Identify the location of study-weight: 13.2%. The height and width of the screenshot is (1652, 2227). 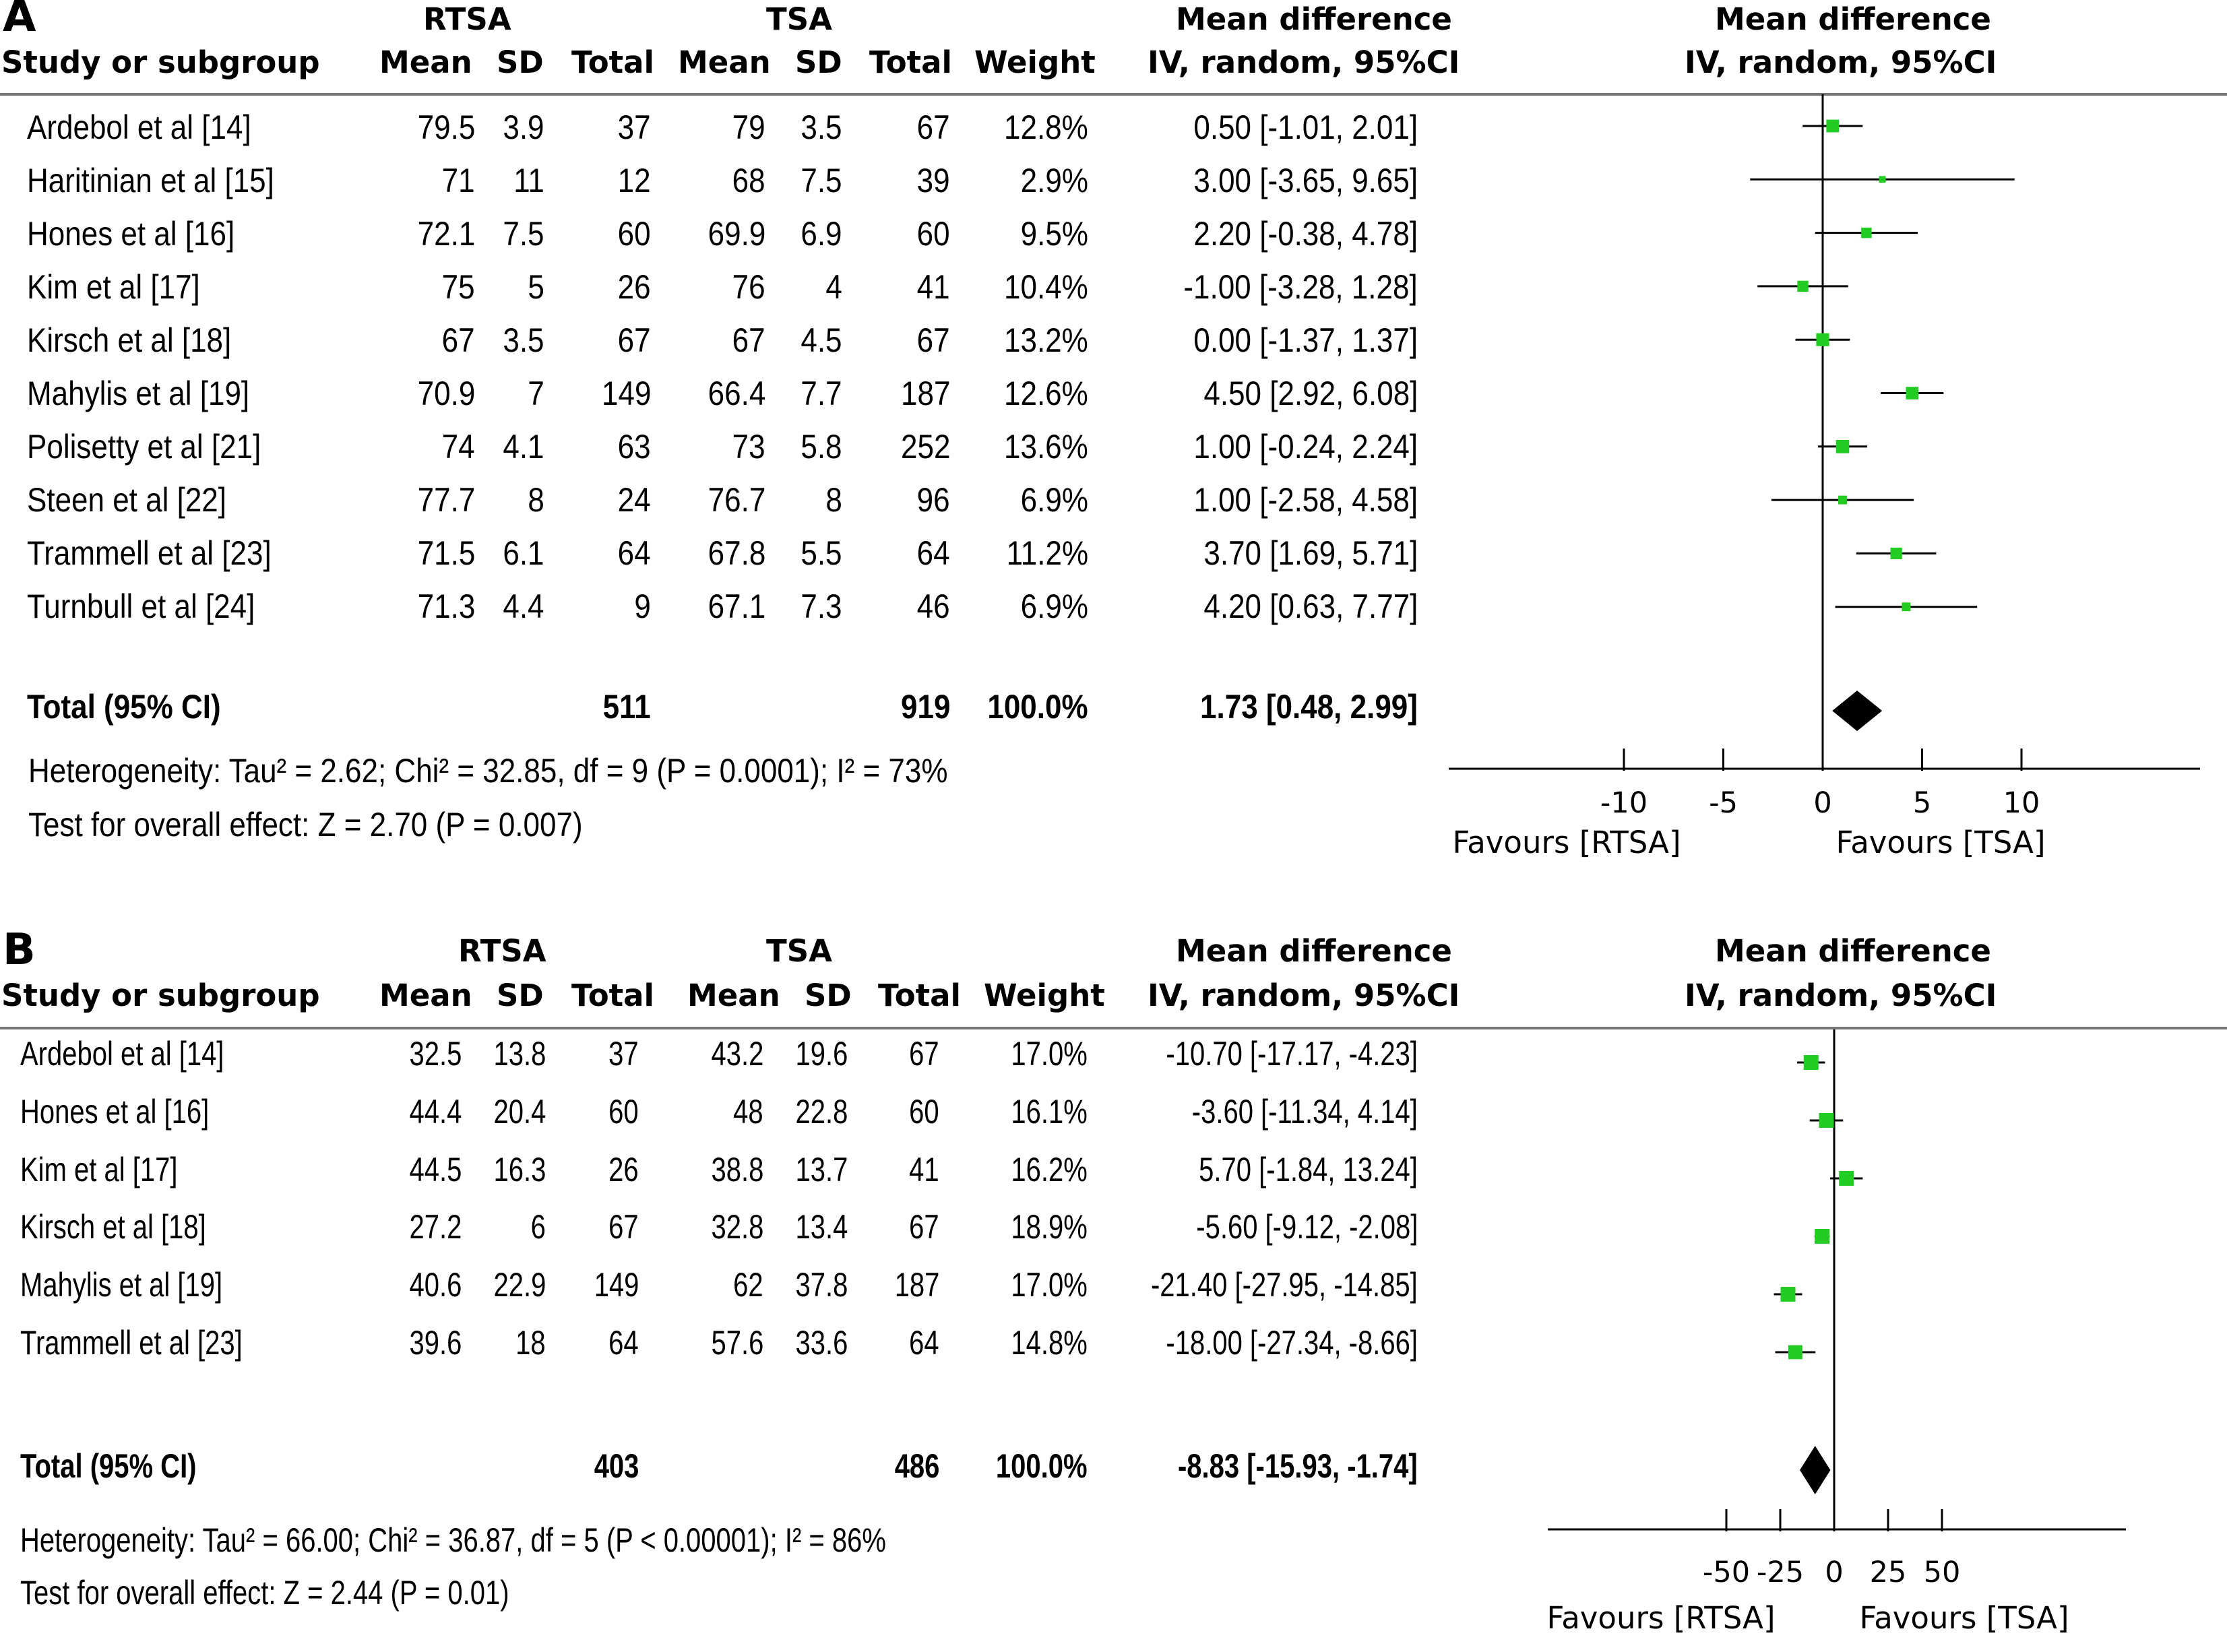
(1046, 340).